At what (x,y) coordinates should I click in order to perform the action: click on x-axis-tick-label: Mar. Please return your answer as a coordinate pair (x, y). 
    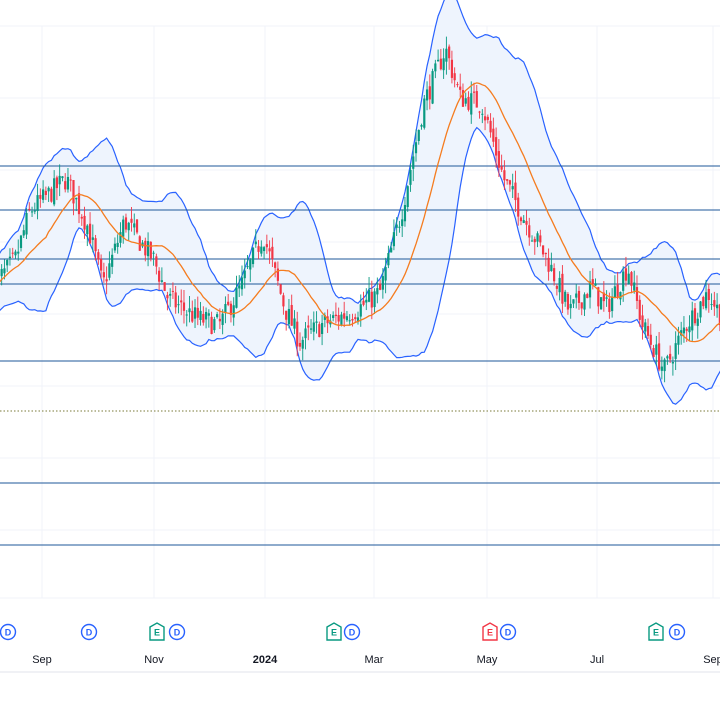
    Looking at the image, I should click on (374, 660).